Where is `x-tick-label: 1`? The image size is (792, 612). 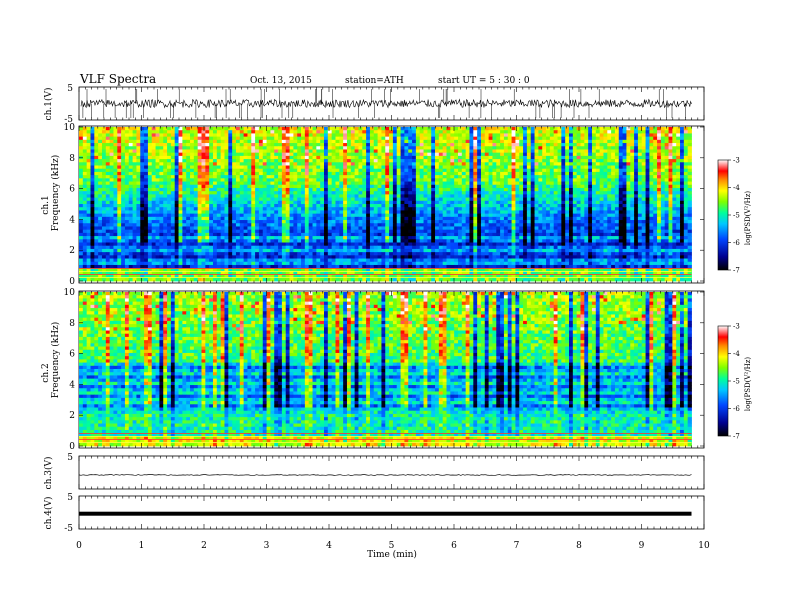 x-tick-label: 1 is located at coordinates (142, 546).